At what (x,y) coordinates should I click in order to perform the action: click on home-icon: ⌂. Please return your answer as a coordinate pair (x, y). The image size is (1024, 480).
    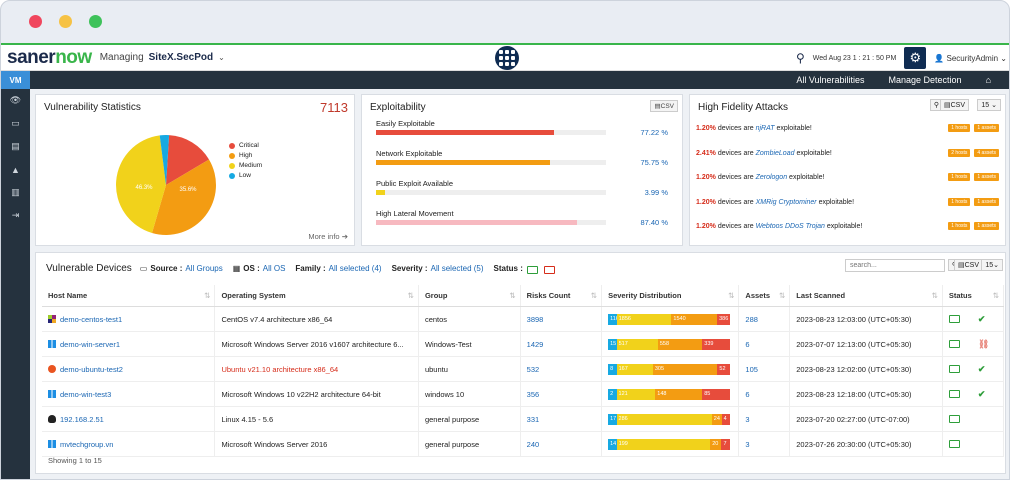
    Looking at the image, I should click on (988, 80).